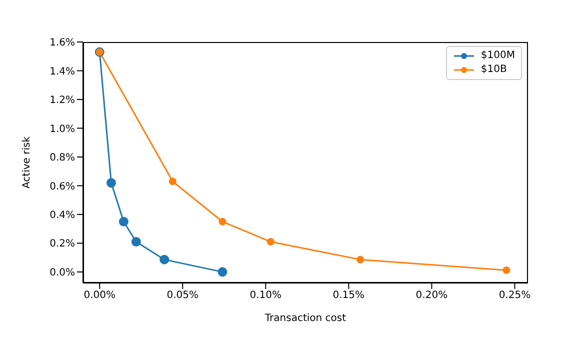  Describe the element at coordinates (497, 56) in the screenshot. I see `legend-label: $100M` at that location.